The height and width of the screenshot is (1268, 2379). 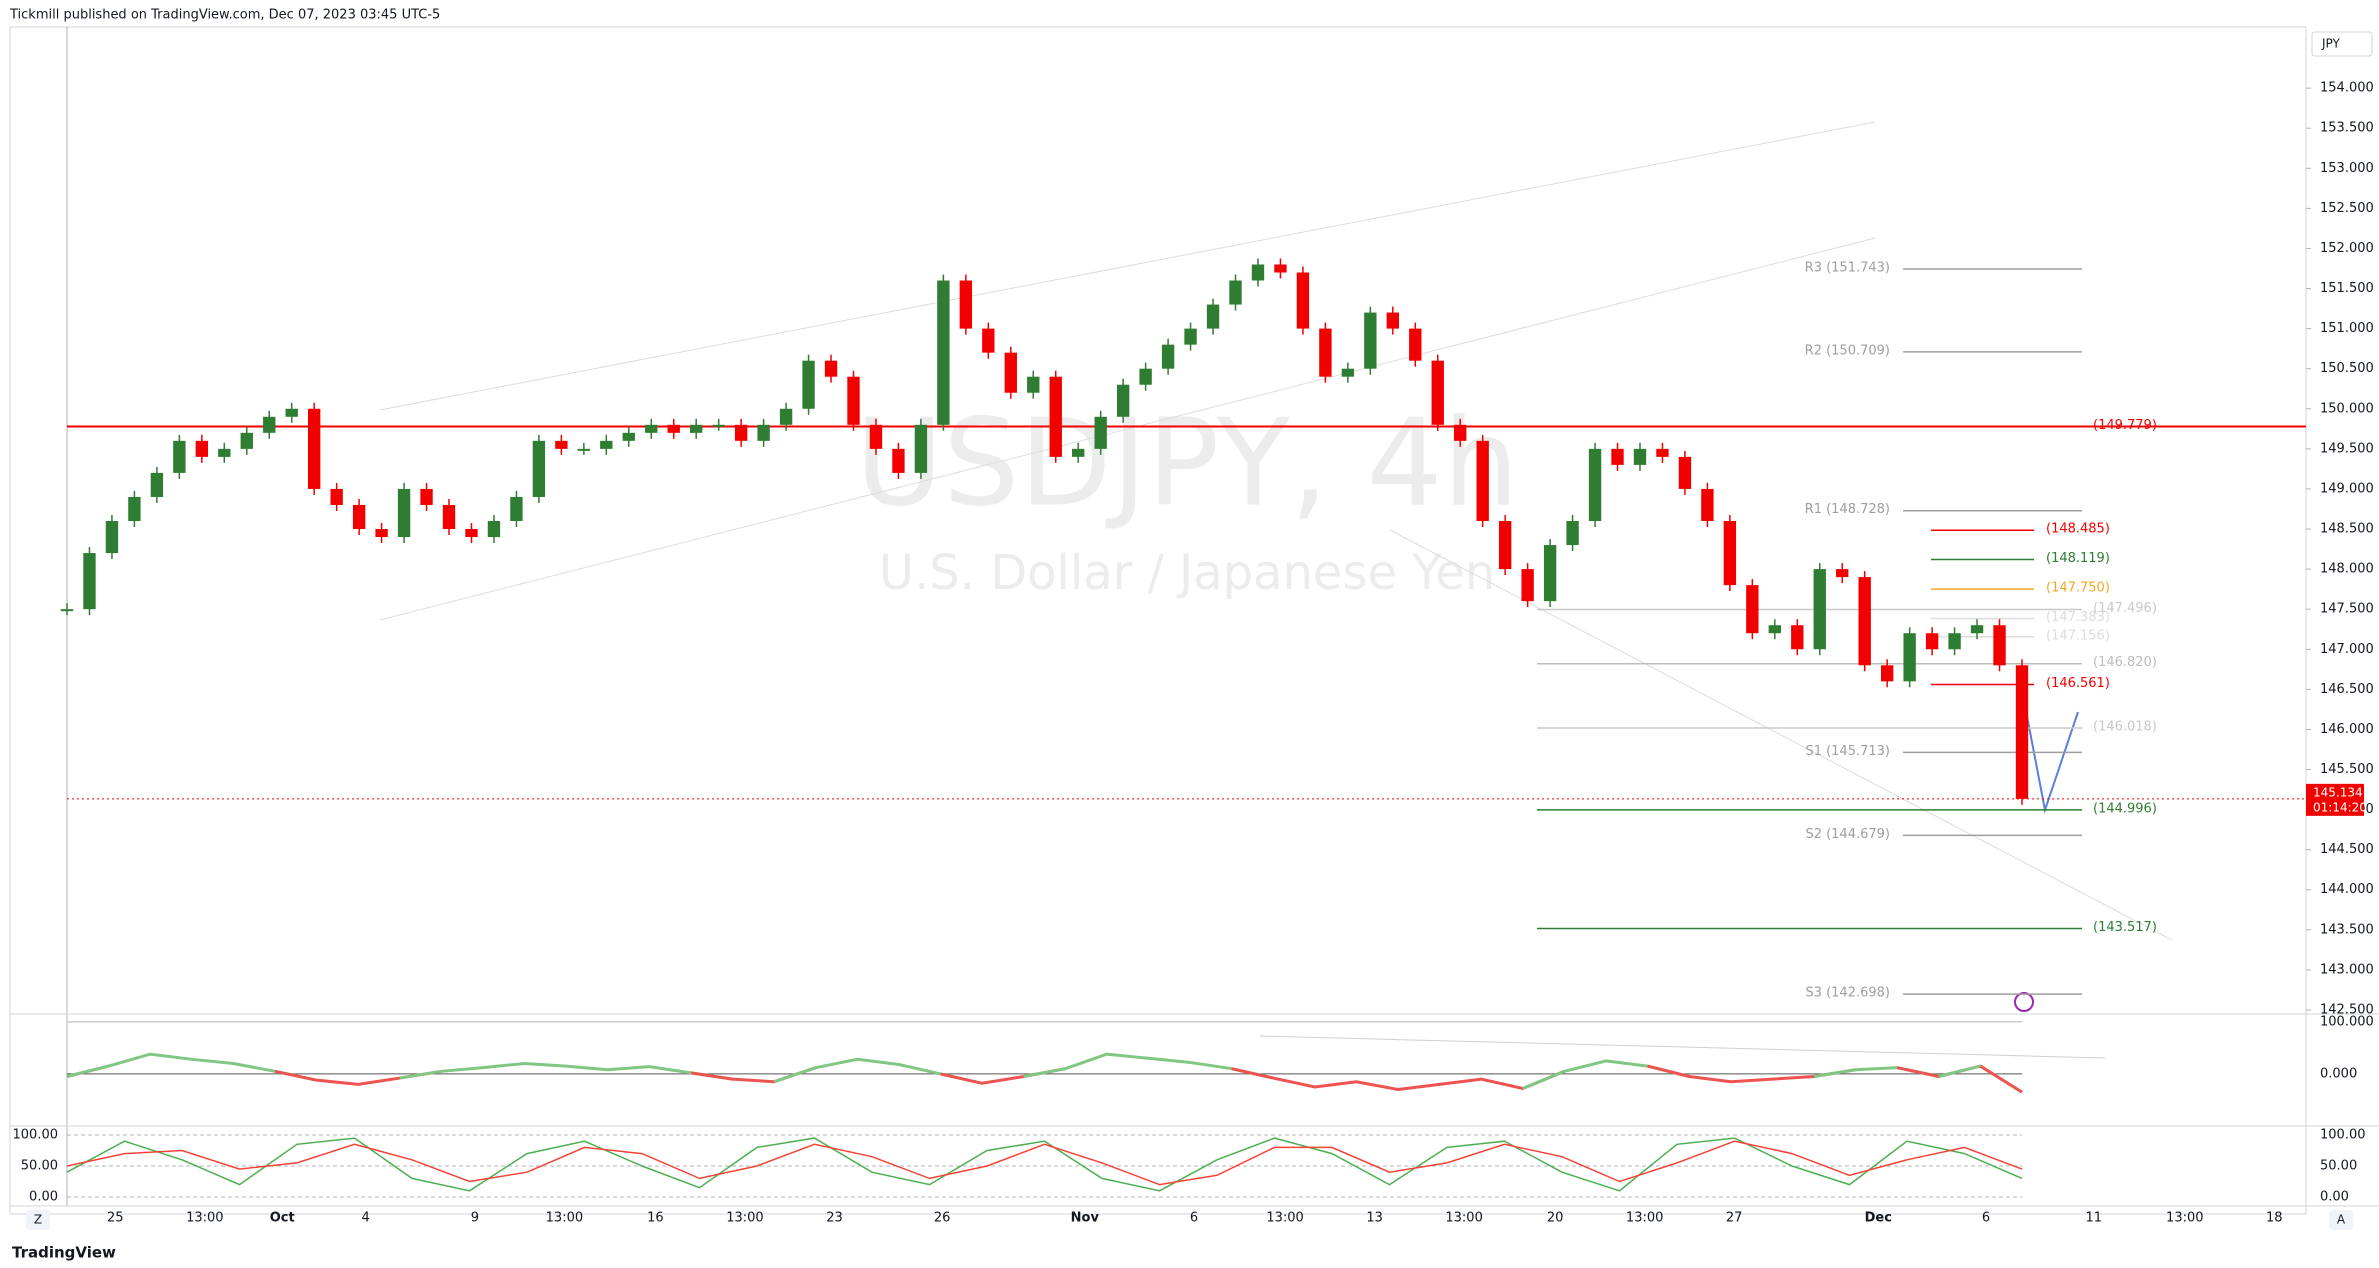 What do you see at coordinates (2078, 635) in the screenshot?
I see `level-label: (147.156)` at bounding box center [2078, 635].